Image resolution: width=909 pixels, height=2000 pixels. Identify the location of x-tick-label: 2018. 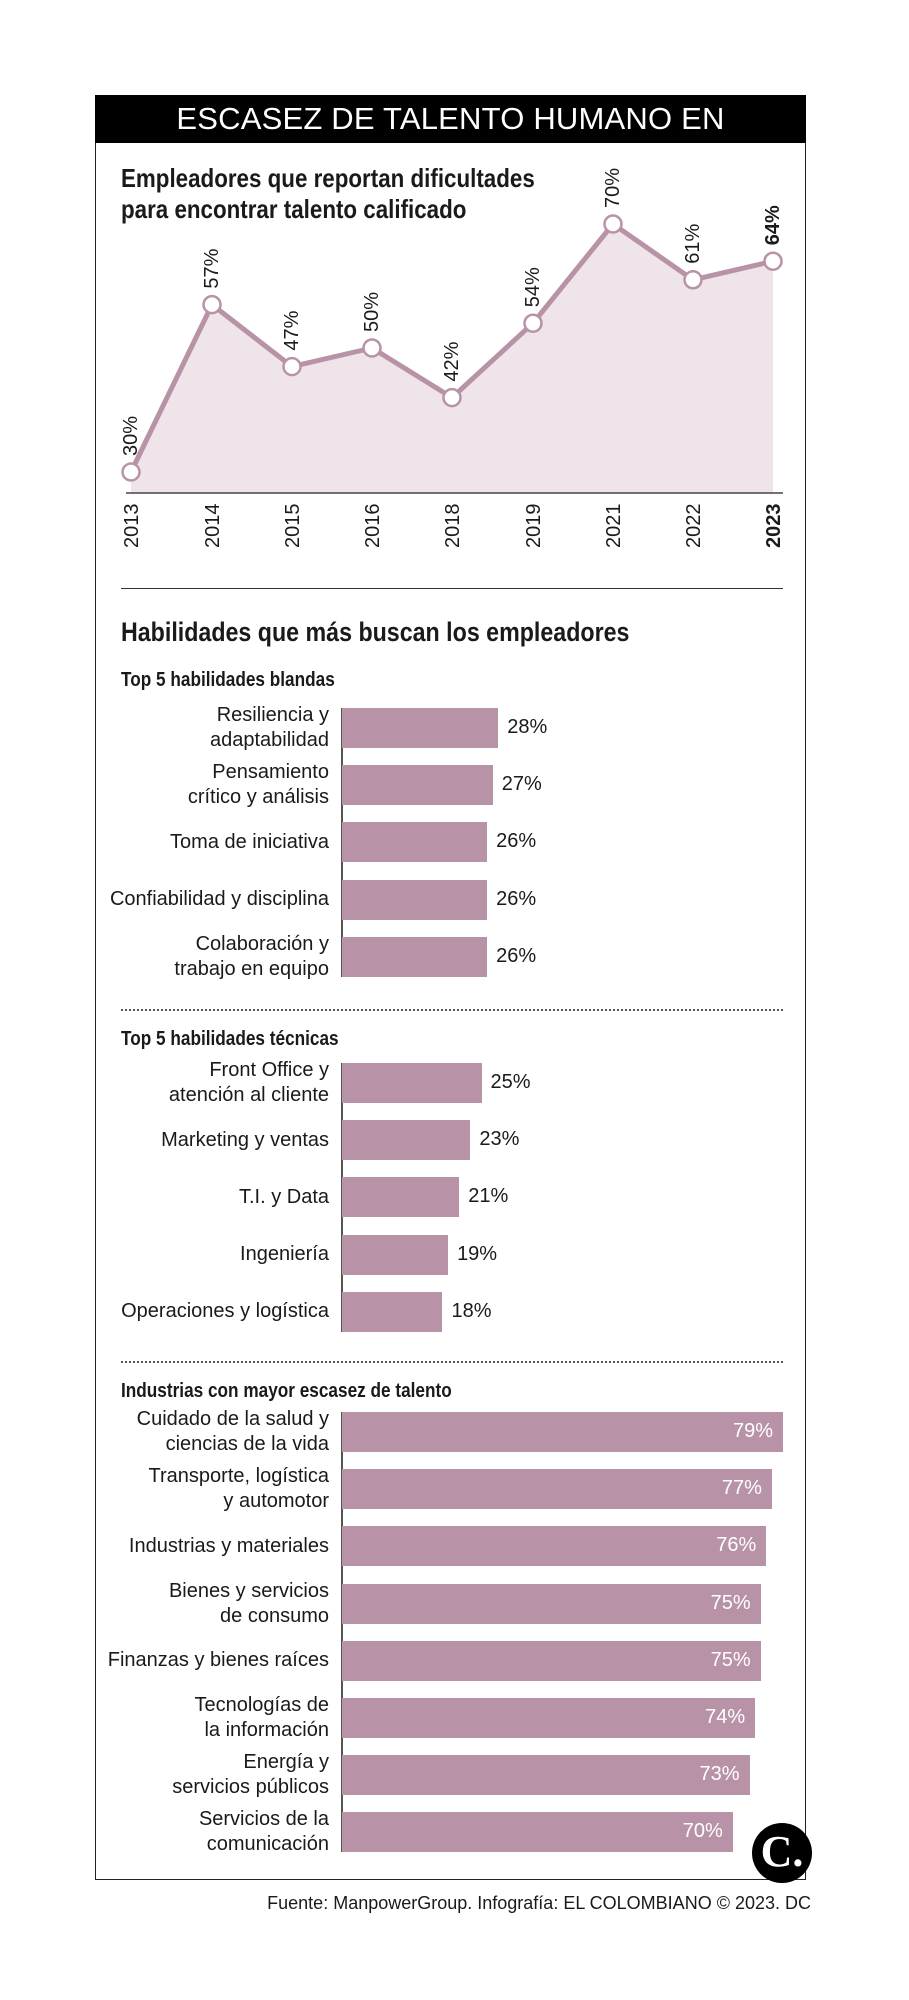
(453, 526).